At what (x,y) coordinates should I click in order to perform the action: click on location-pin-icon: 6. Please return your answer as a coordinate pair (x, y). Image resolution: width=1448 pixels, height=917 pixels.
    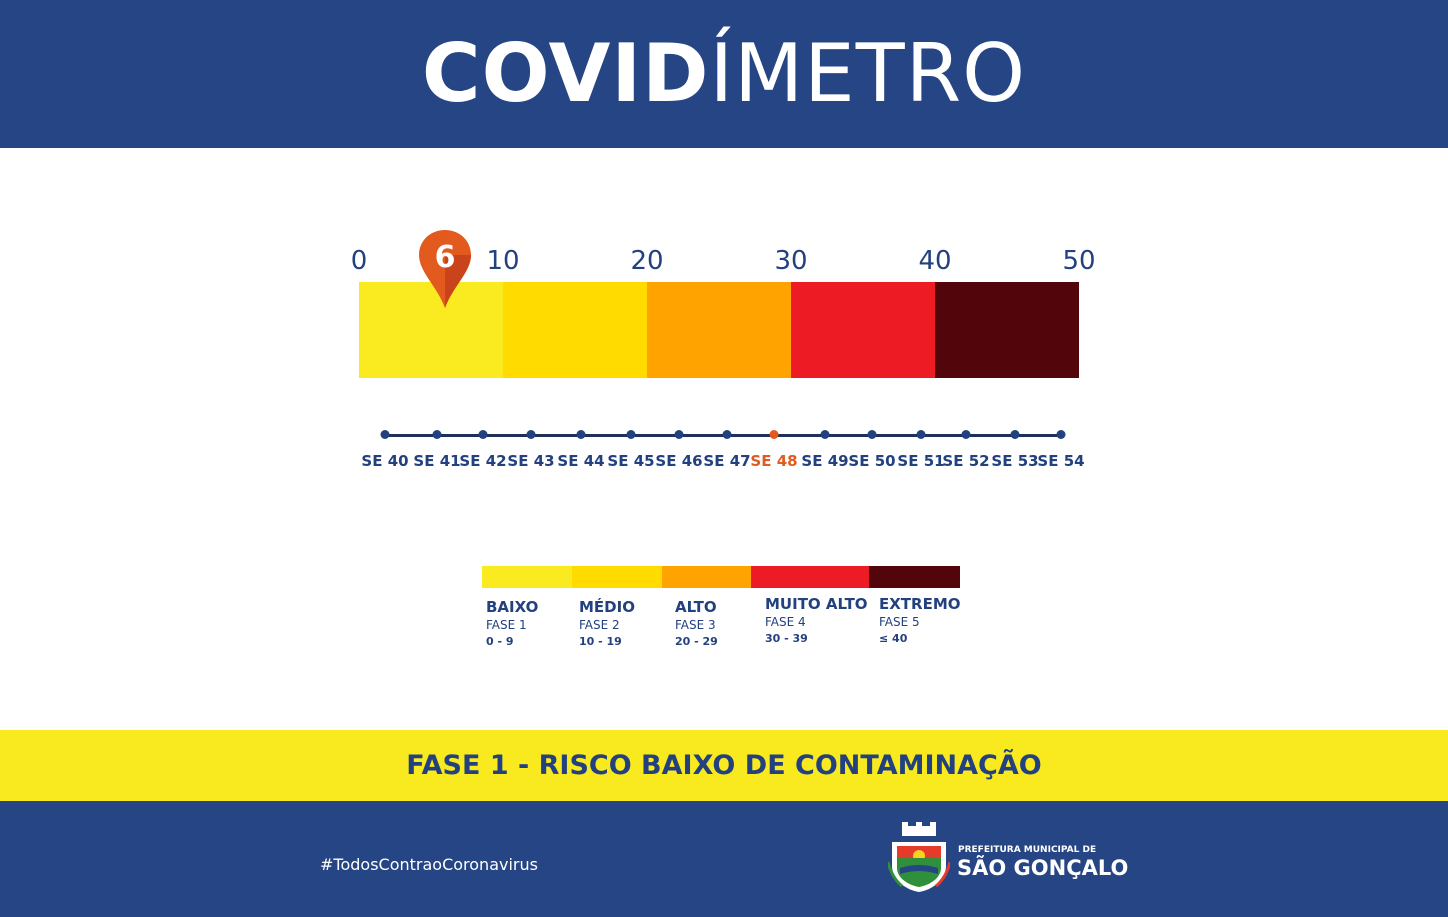
    Looking at the image, I should click on (445, 269).